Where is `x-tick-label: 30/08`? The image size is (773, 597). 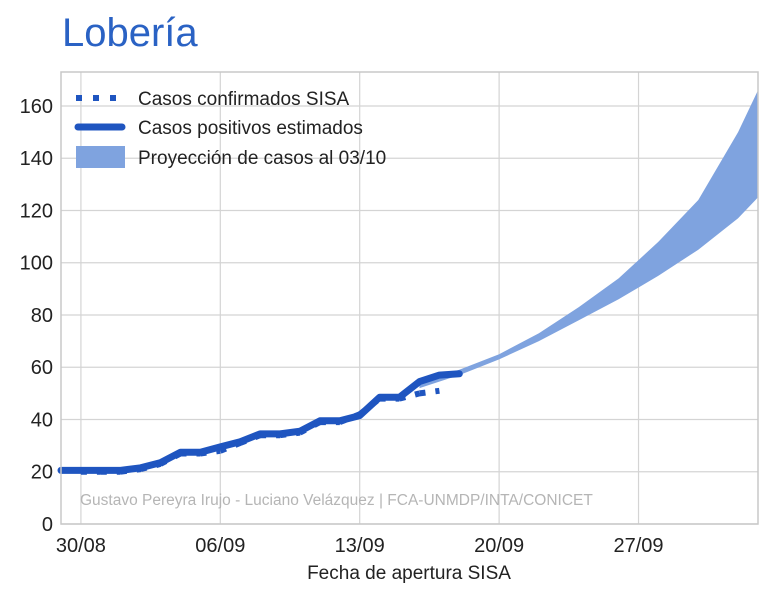
x-tick-label: 30/08 is located at coordinates (81, 546).